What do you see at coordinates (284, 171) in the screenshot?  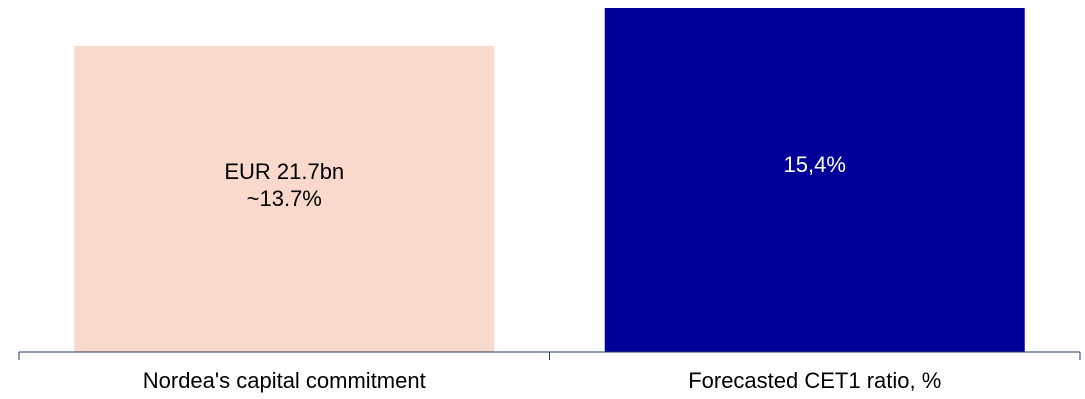 I see `bar-1-data-label-1: EUR 21.7bn` at bounding box center [284, 171].